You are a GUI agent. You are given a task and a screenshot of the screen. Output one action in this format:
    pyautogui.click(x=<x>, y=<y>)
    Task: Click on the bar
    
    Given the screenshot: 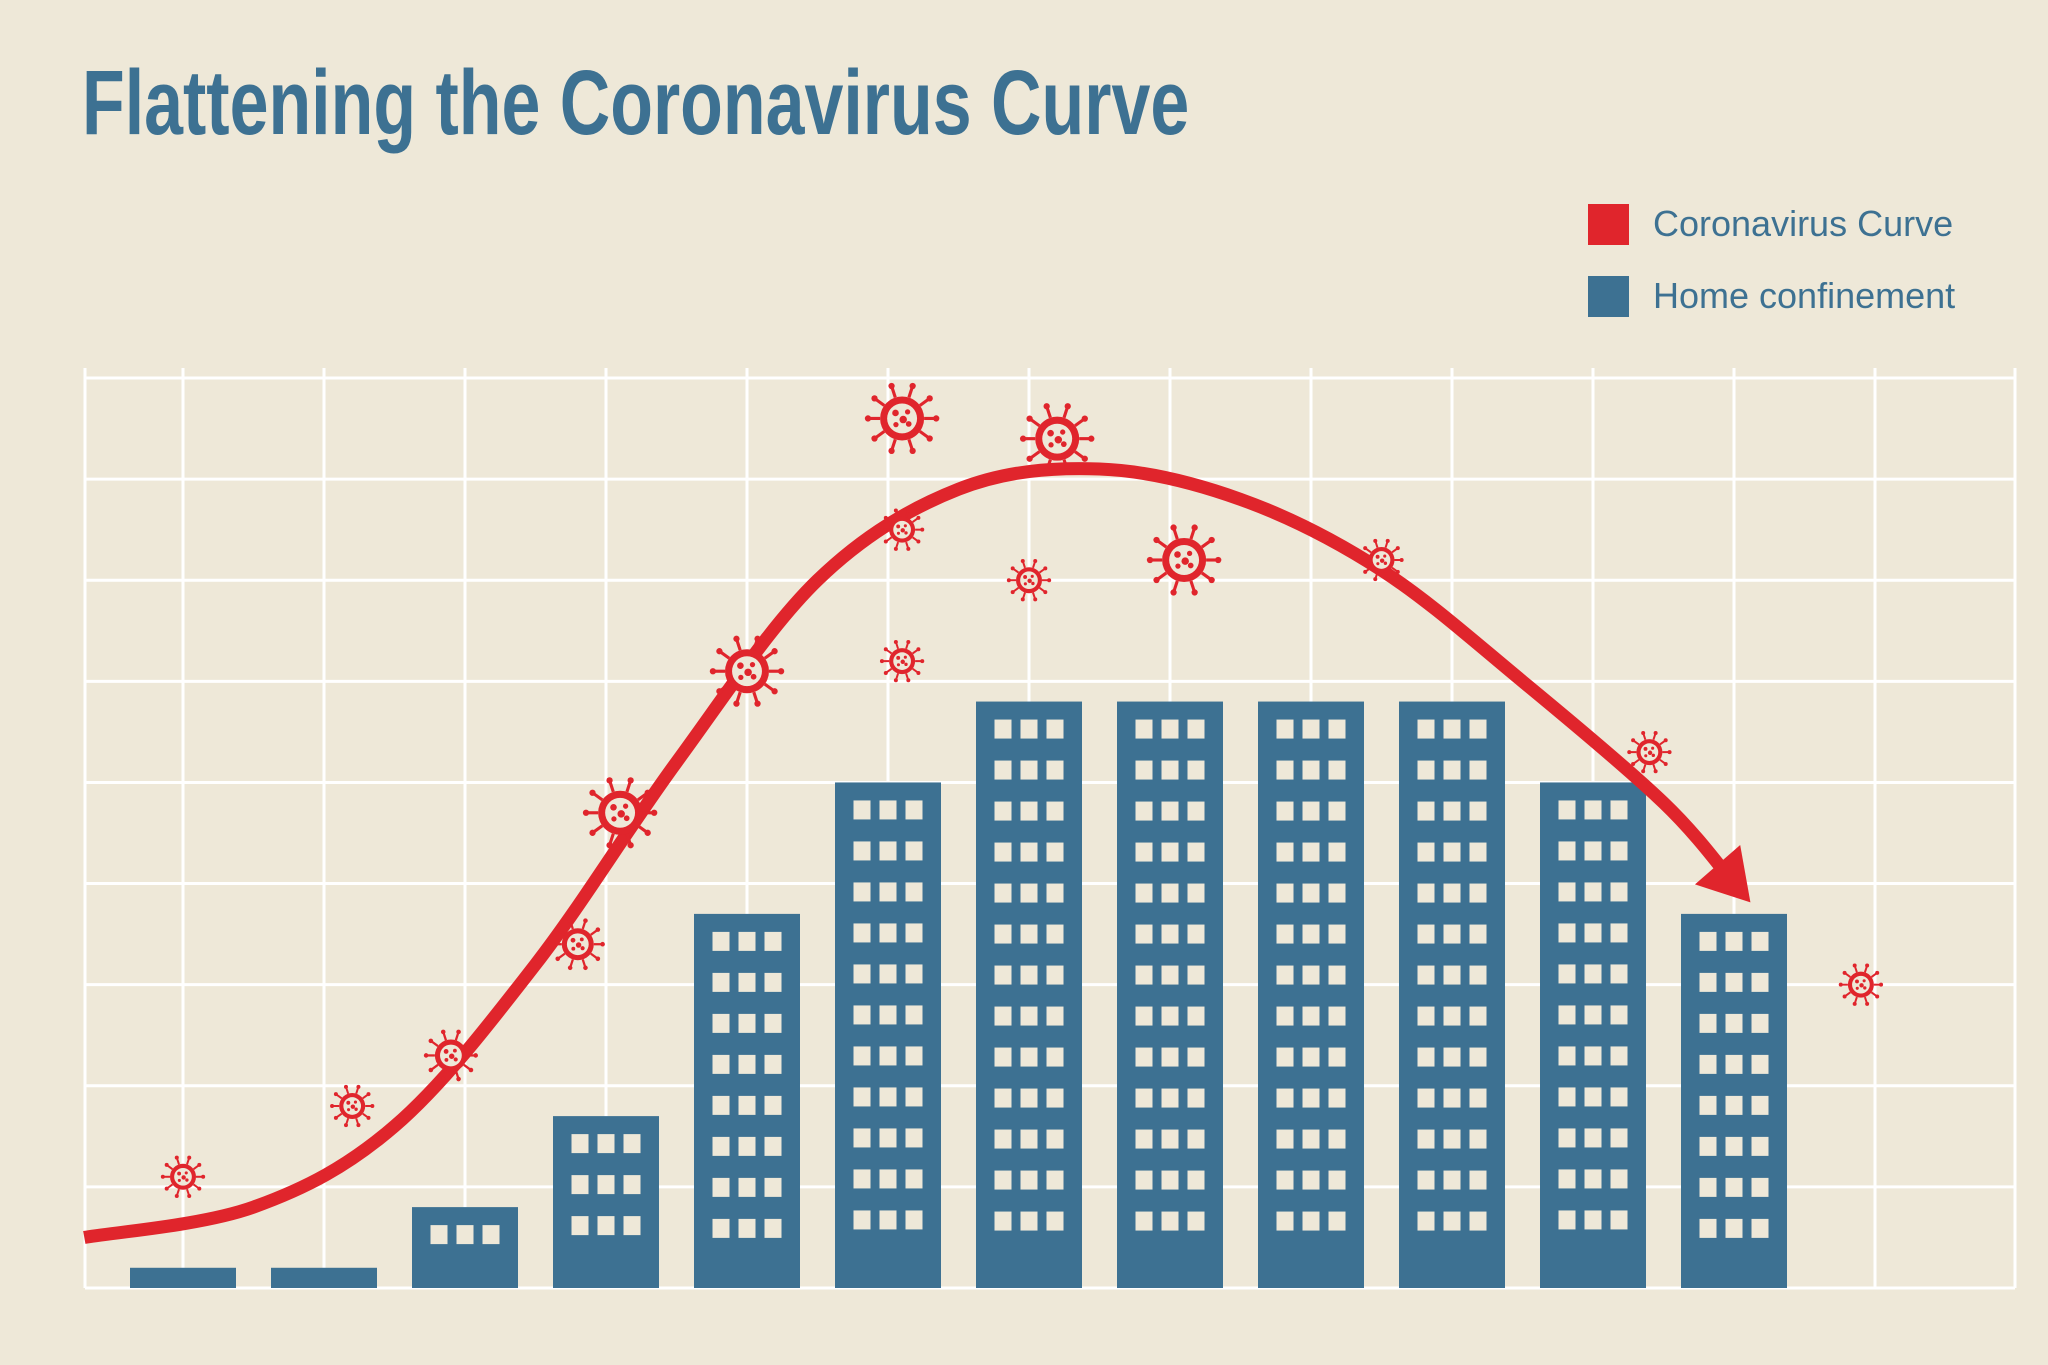 What is the action you would take?
    pyautogui.click(x=1593, y=1035)
    